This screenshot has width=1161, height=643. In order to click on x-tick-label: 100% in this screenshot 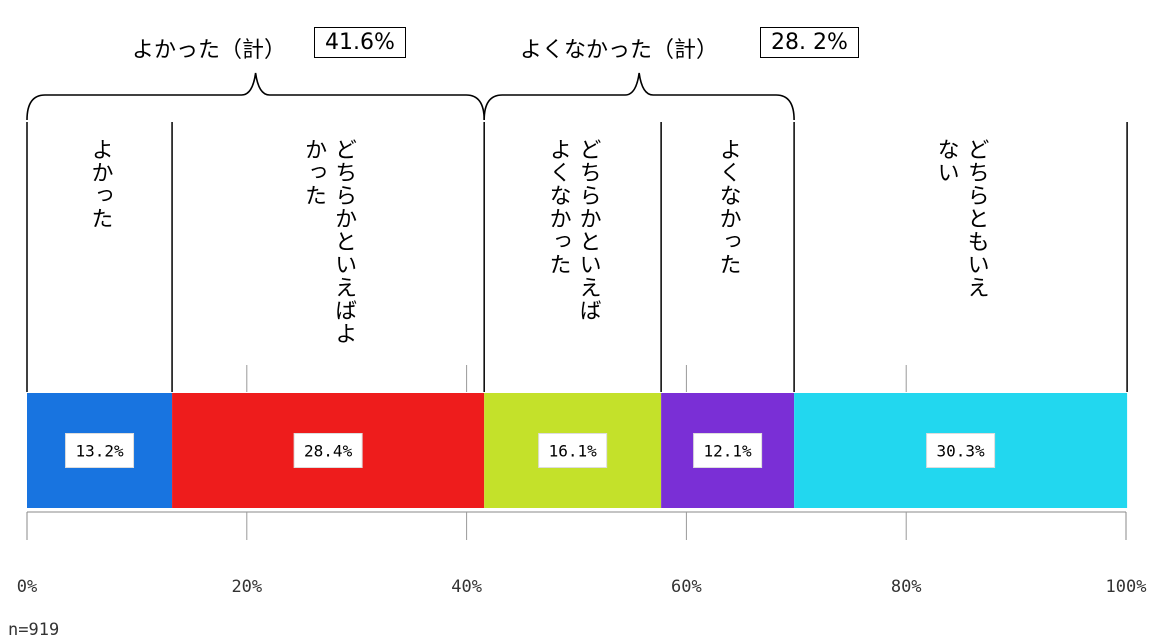, I will do `click(1126, 587)`.